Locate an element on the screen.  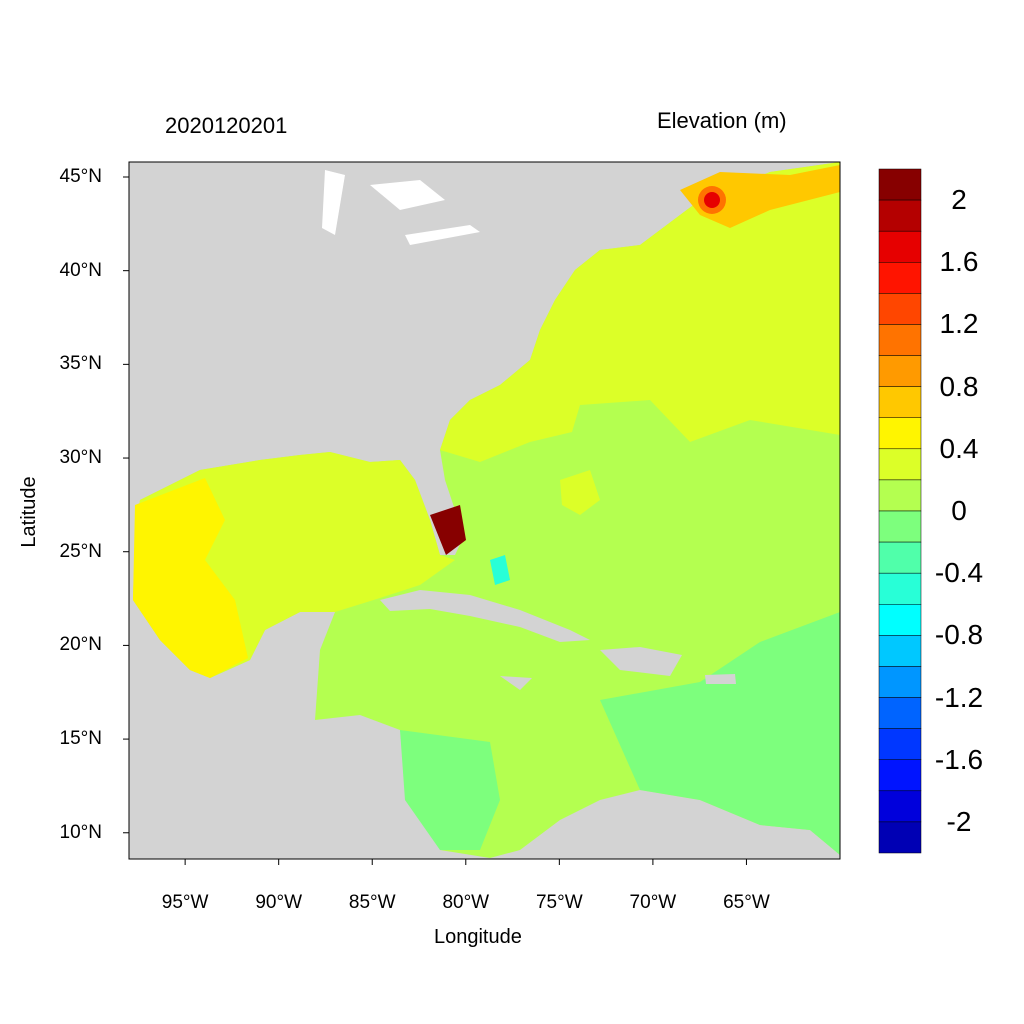
jamaica is located at coordinates (516, 683).